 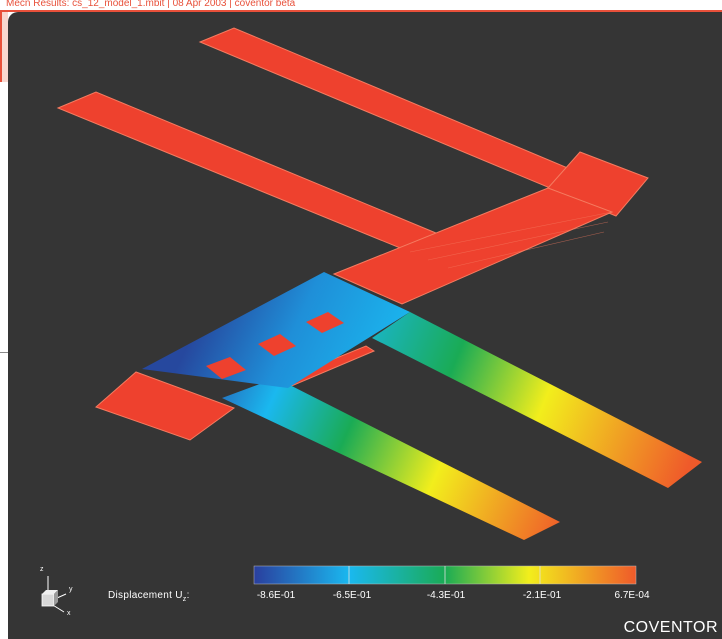 What do you see at coordinates (145, 595) in the screenshot?
I see `legend-title-text: Displacement U` at bounding box center [145, 595].